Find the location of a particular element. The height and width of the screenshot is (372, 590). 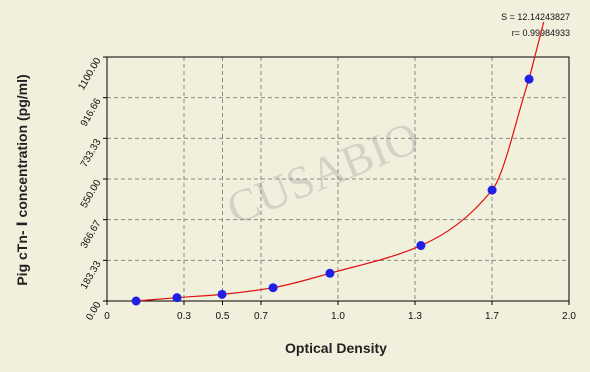

y-axis-title: Pig cTn- Ⅰ concentration (pg/ml) is located at coordinates (22, 179).